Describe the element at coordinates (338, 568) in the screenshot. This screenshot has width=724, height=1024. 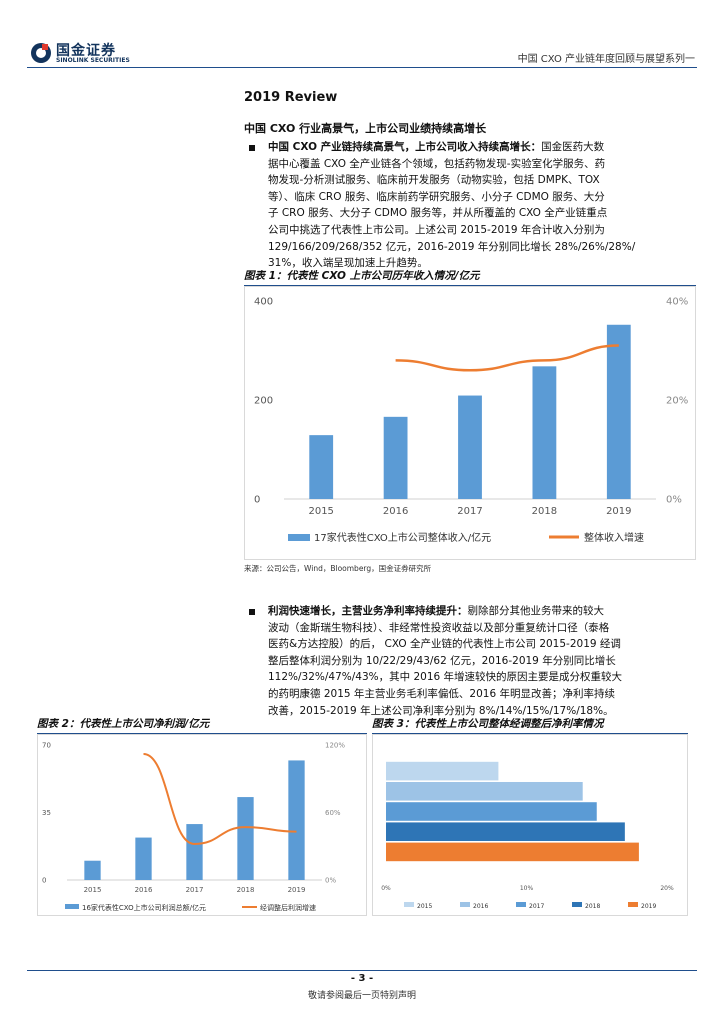
I see `source-note: 来源：公司公告，Wind，Bloomberg，国金证券研究所` at that location.